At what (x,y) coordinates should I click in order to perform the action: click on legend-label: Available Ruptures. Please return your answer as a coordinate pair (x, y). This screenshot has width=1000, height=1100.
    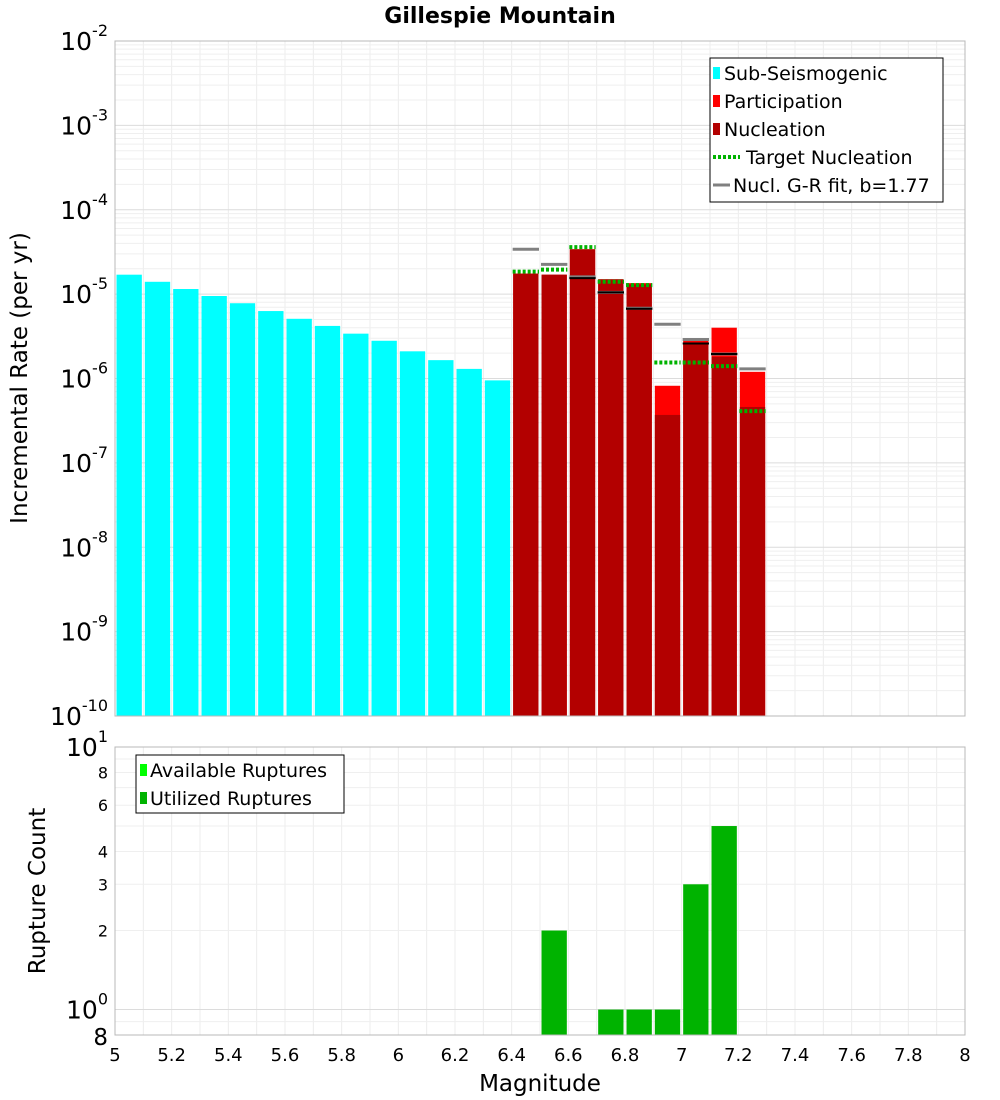
    Looking at the image, I should click on (238, 771).